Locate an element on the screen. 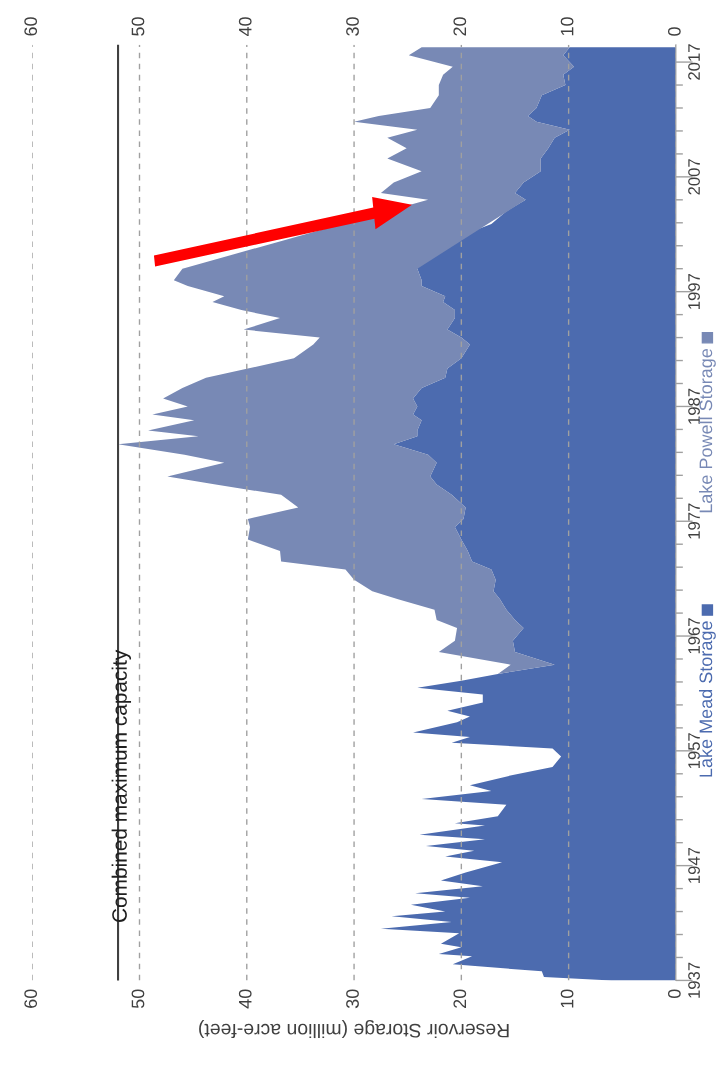 This screenshot has width=716, height=1068. x-axis-title: Reservoir Storage (million acre-feet) is located at coordinates (354, 1029).